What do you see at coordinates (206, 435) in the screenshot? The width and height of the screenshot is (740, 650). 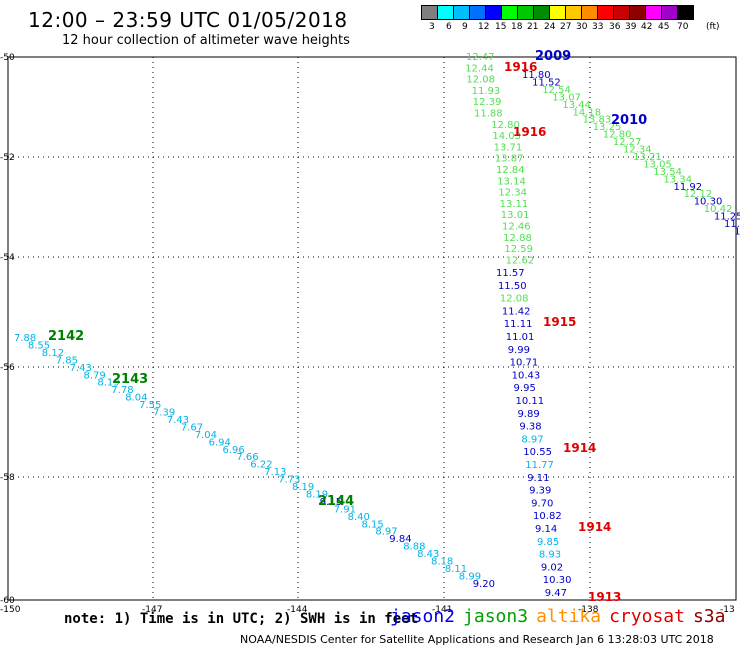 I see `track-value: 7.04` at bounding box center [206, 435].